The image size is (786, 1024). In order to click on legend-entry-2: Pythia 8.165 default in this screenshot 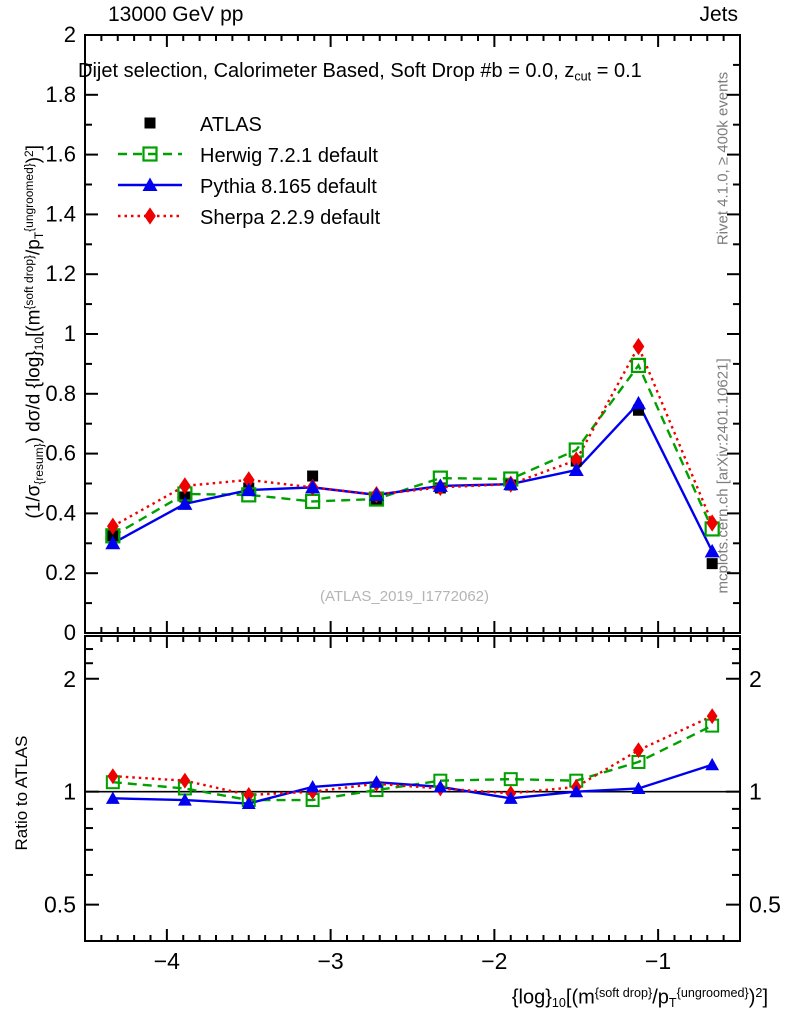, I will do `click(247, 187)`.